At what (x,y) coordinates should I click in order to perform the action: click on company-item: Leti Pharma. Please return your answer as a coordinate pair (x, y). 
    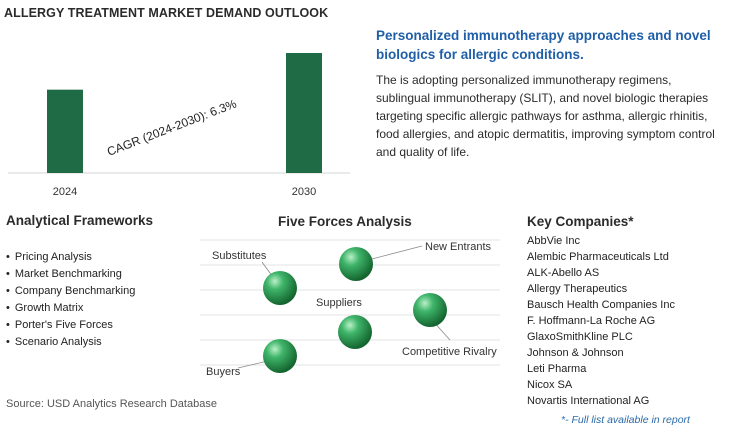
    Looking at the image, I should click on (557, 369).